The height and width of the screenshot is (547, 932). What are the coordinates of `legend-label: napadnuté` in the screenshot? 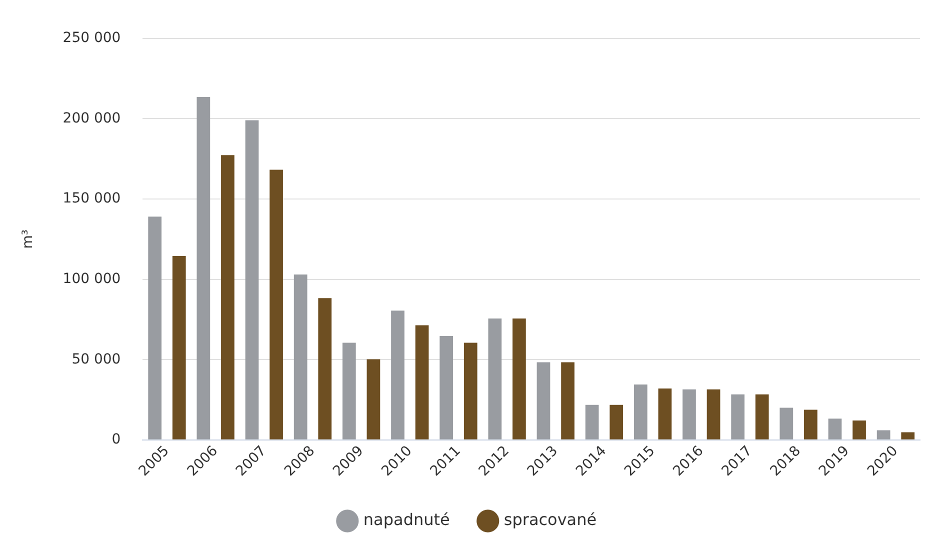 It's located at (406, 520).